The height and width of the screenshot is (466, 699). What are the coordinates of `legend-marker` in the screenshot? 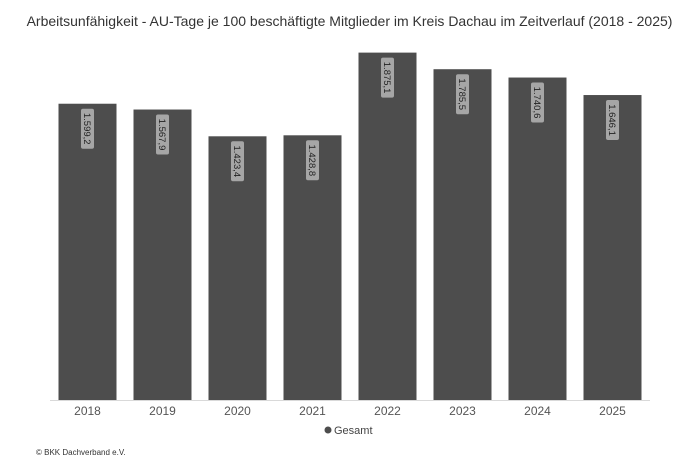 It's located at (328, 430).